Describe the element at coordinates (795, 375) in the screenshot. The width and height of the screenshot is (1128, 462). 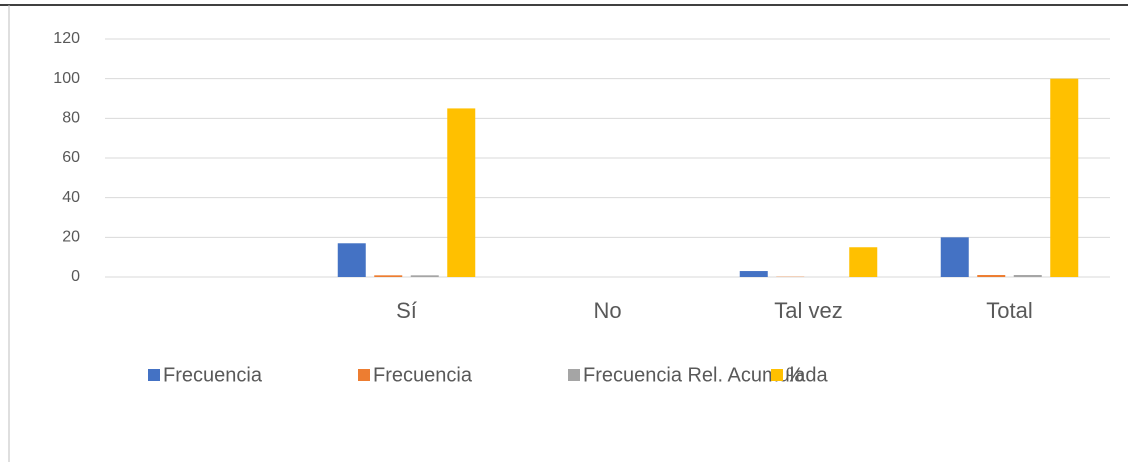
I see `legend-label: %` at that location.